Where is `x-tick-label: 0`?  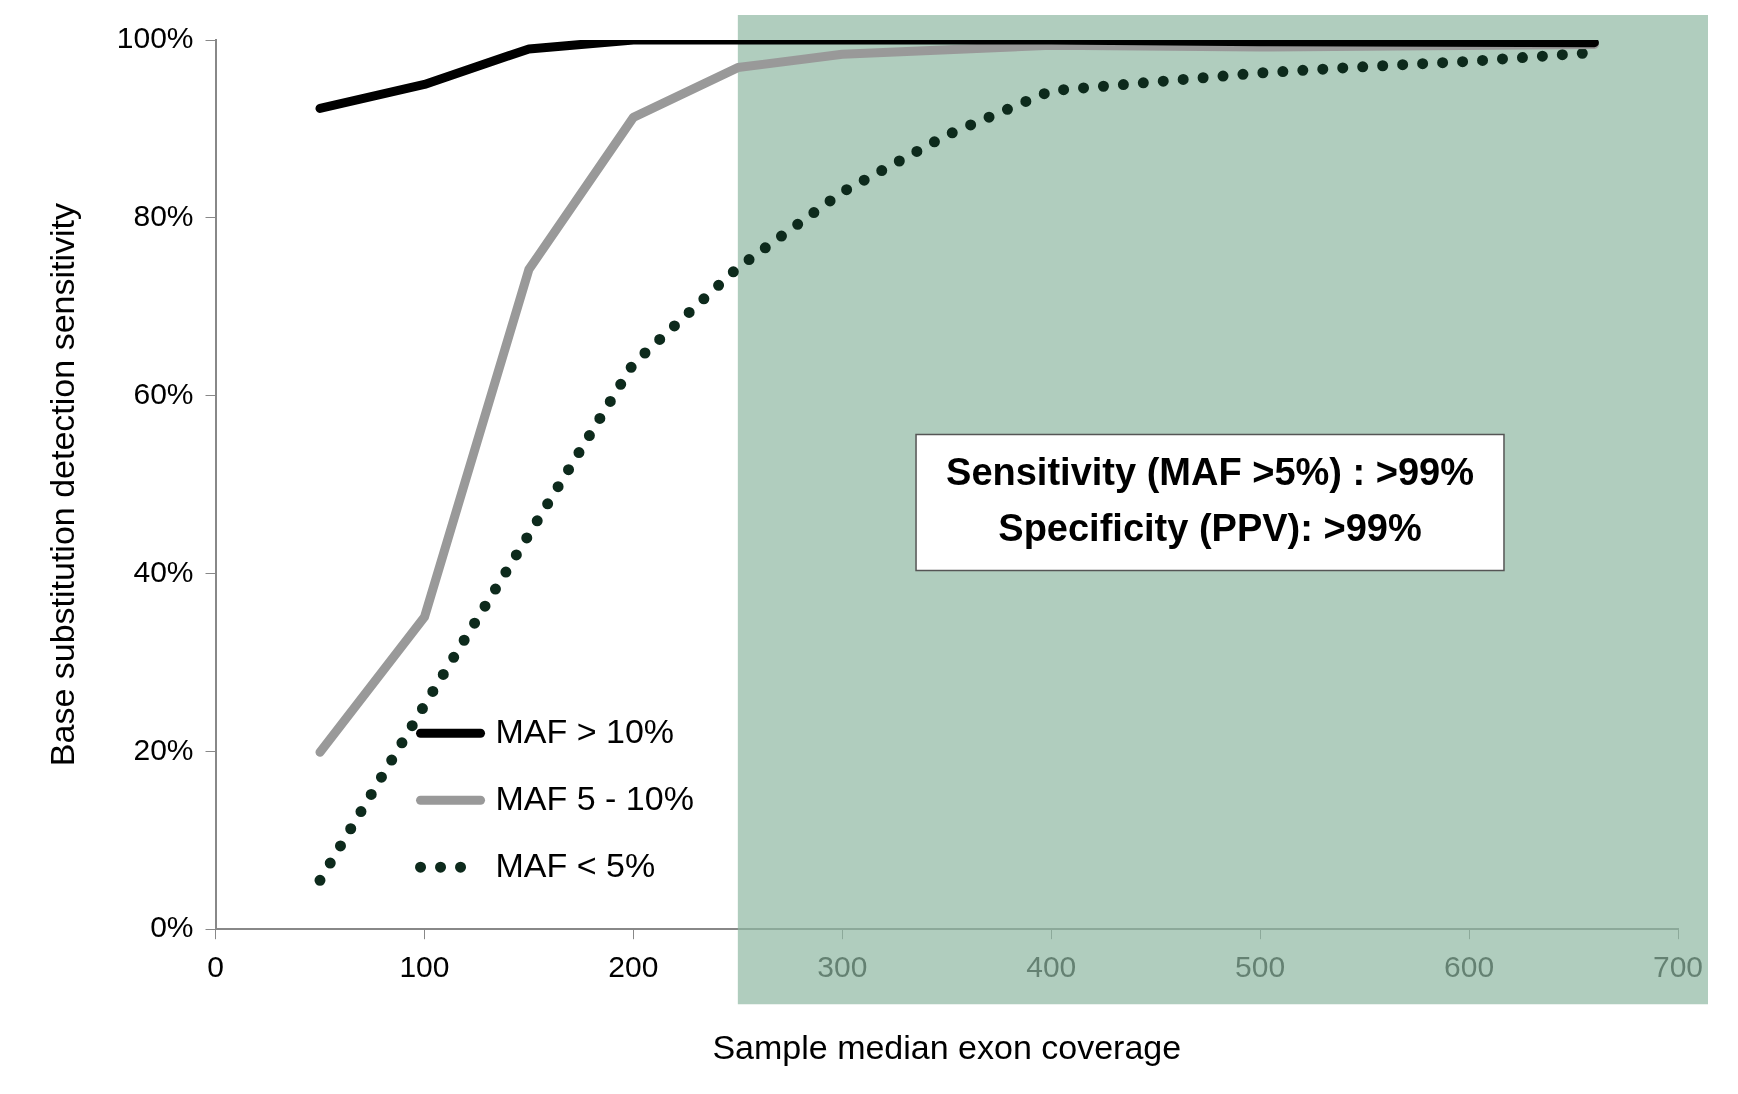 x-tick-label: 0 is located at coordinates (215, 967).